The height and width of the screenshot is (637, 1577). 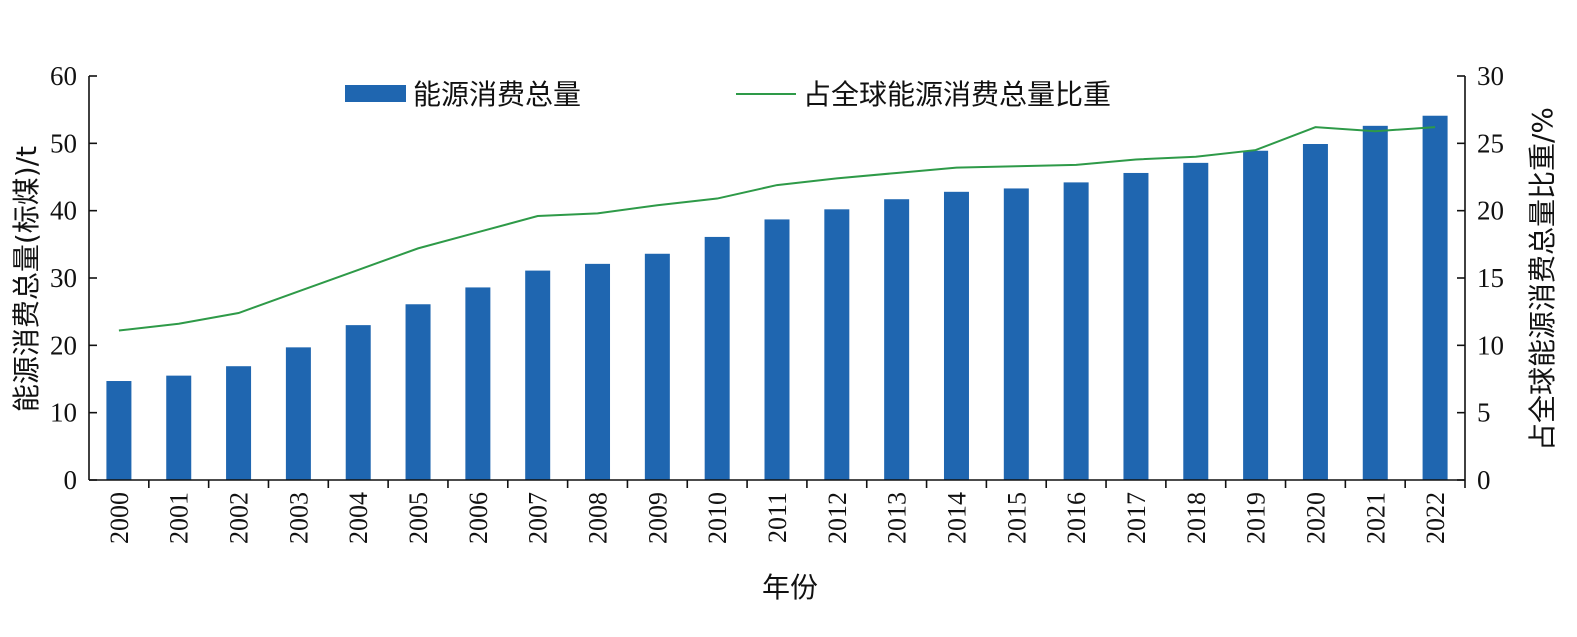 I want to click on y2-axis-title: 占全球能源消费总量比重/%, so click(x=1542, y=279).